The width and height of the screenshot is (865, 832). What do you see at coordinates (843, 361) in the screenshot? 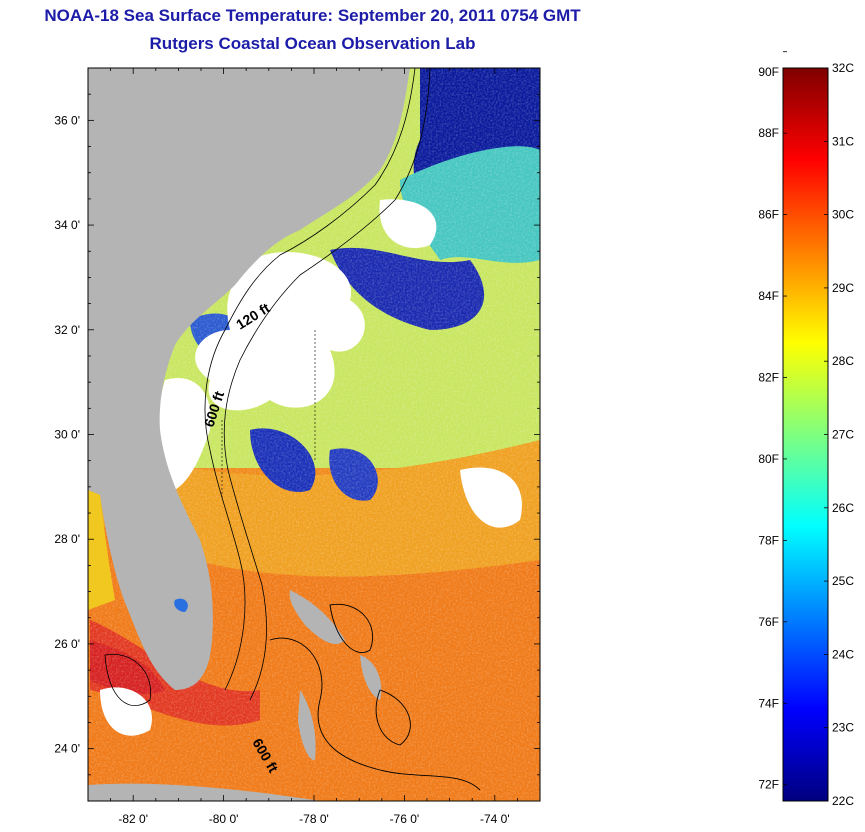
I see `colorbar-c-label: 28C` at bounding box center [843, 361].